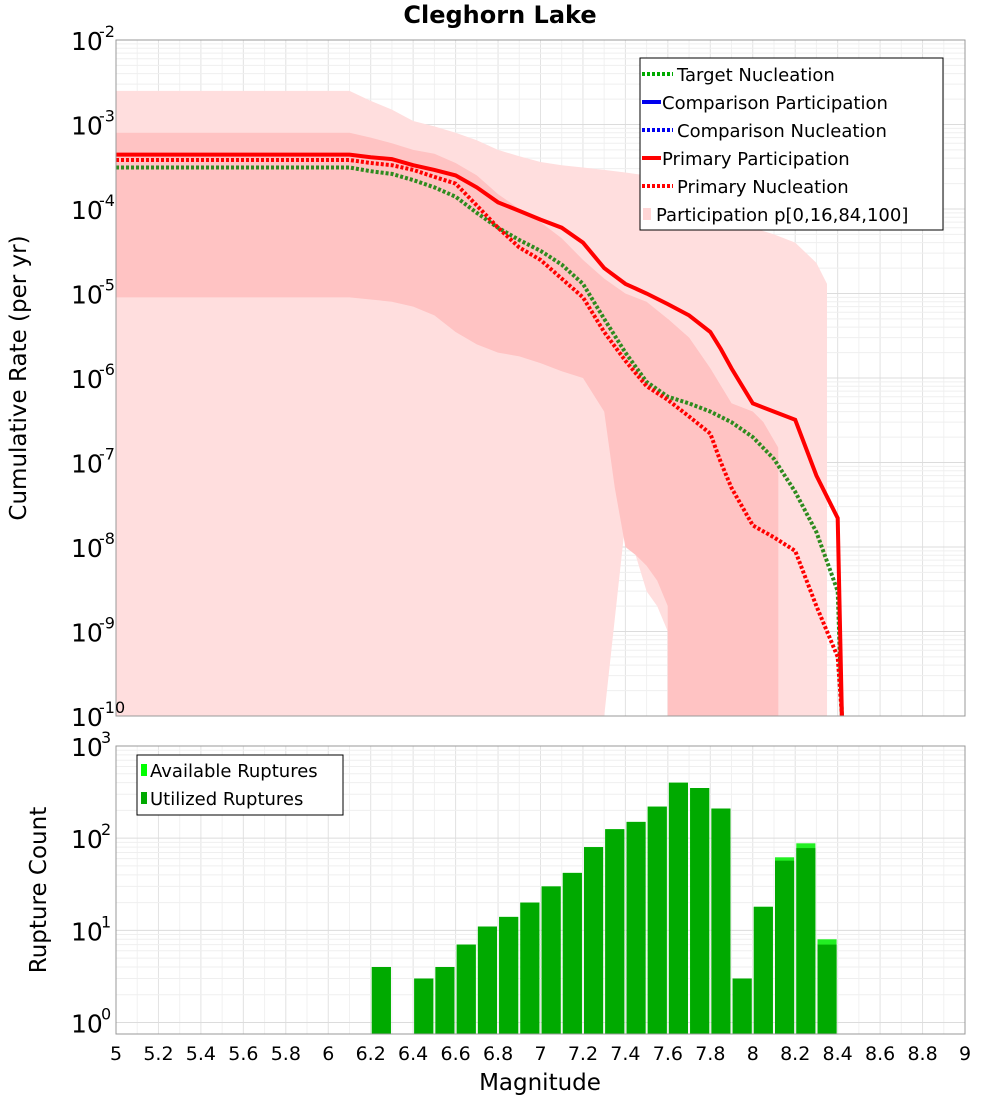 The width and height of the screenshot is (1000, 1100). What do you see at coordinates (647, 214) in the screenshot?
I see `legend-swatch-band` at bounding box center [647, 214].